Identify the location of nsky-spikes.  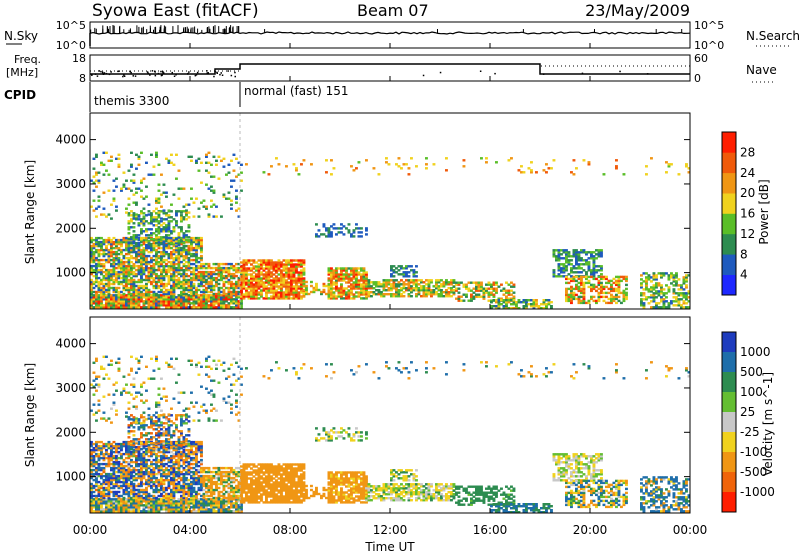
(386, 35).